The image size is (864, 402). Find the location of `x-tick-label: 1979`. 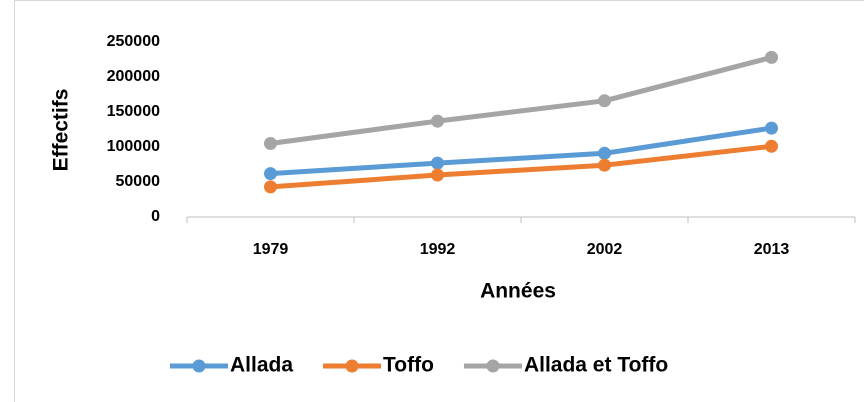

x-tick-label: 1979 is located at coordinates (271, 249).